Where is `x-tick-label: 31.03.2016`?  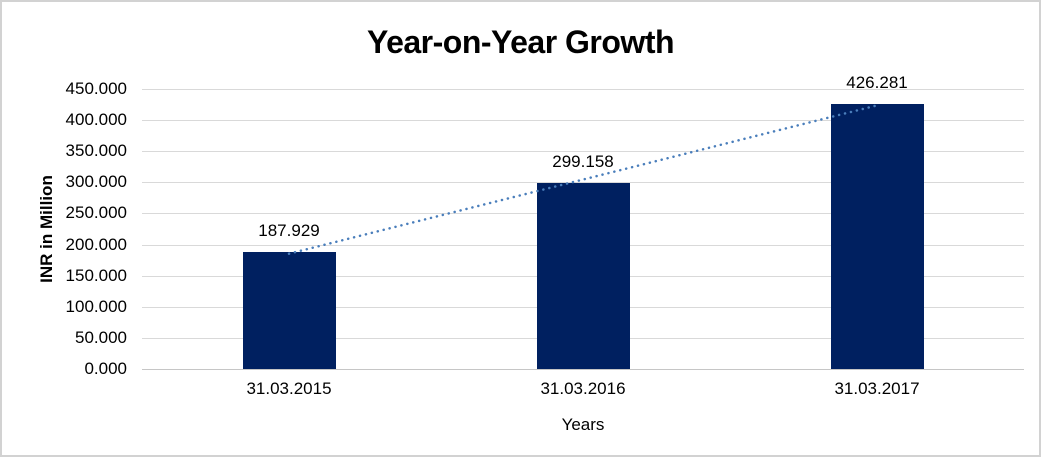
x-tick-label: 31.03.2016 is located at coordinates (583, 388).